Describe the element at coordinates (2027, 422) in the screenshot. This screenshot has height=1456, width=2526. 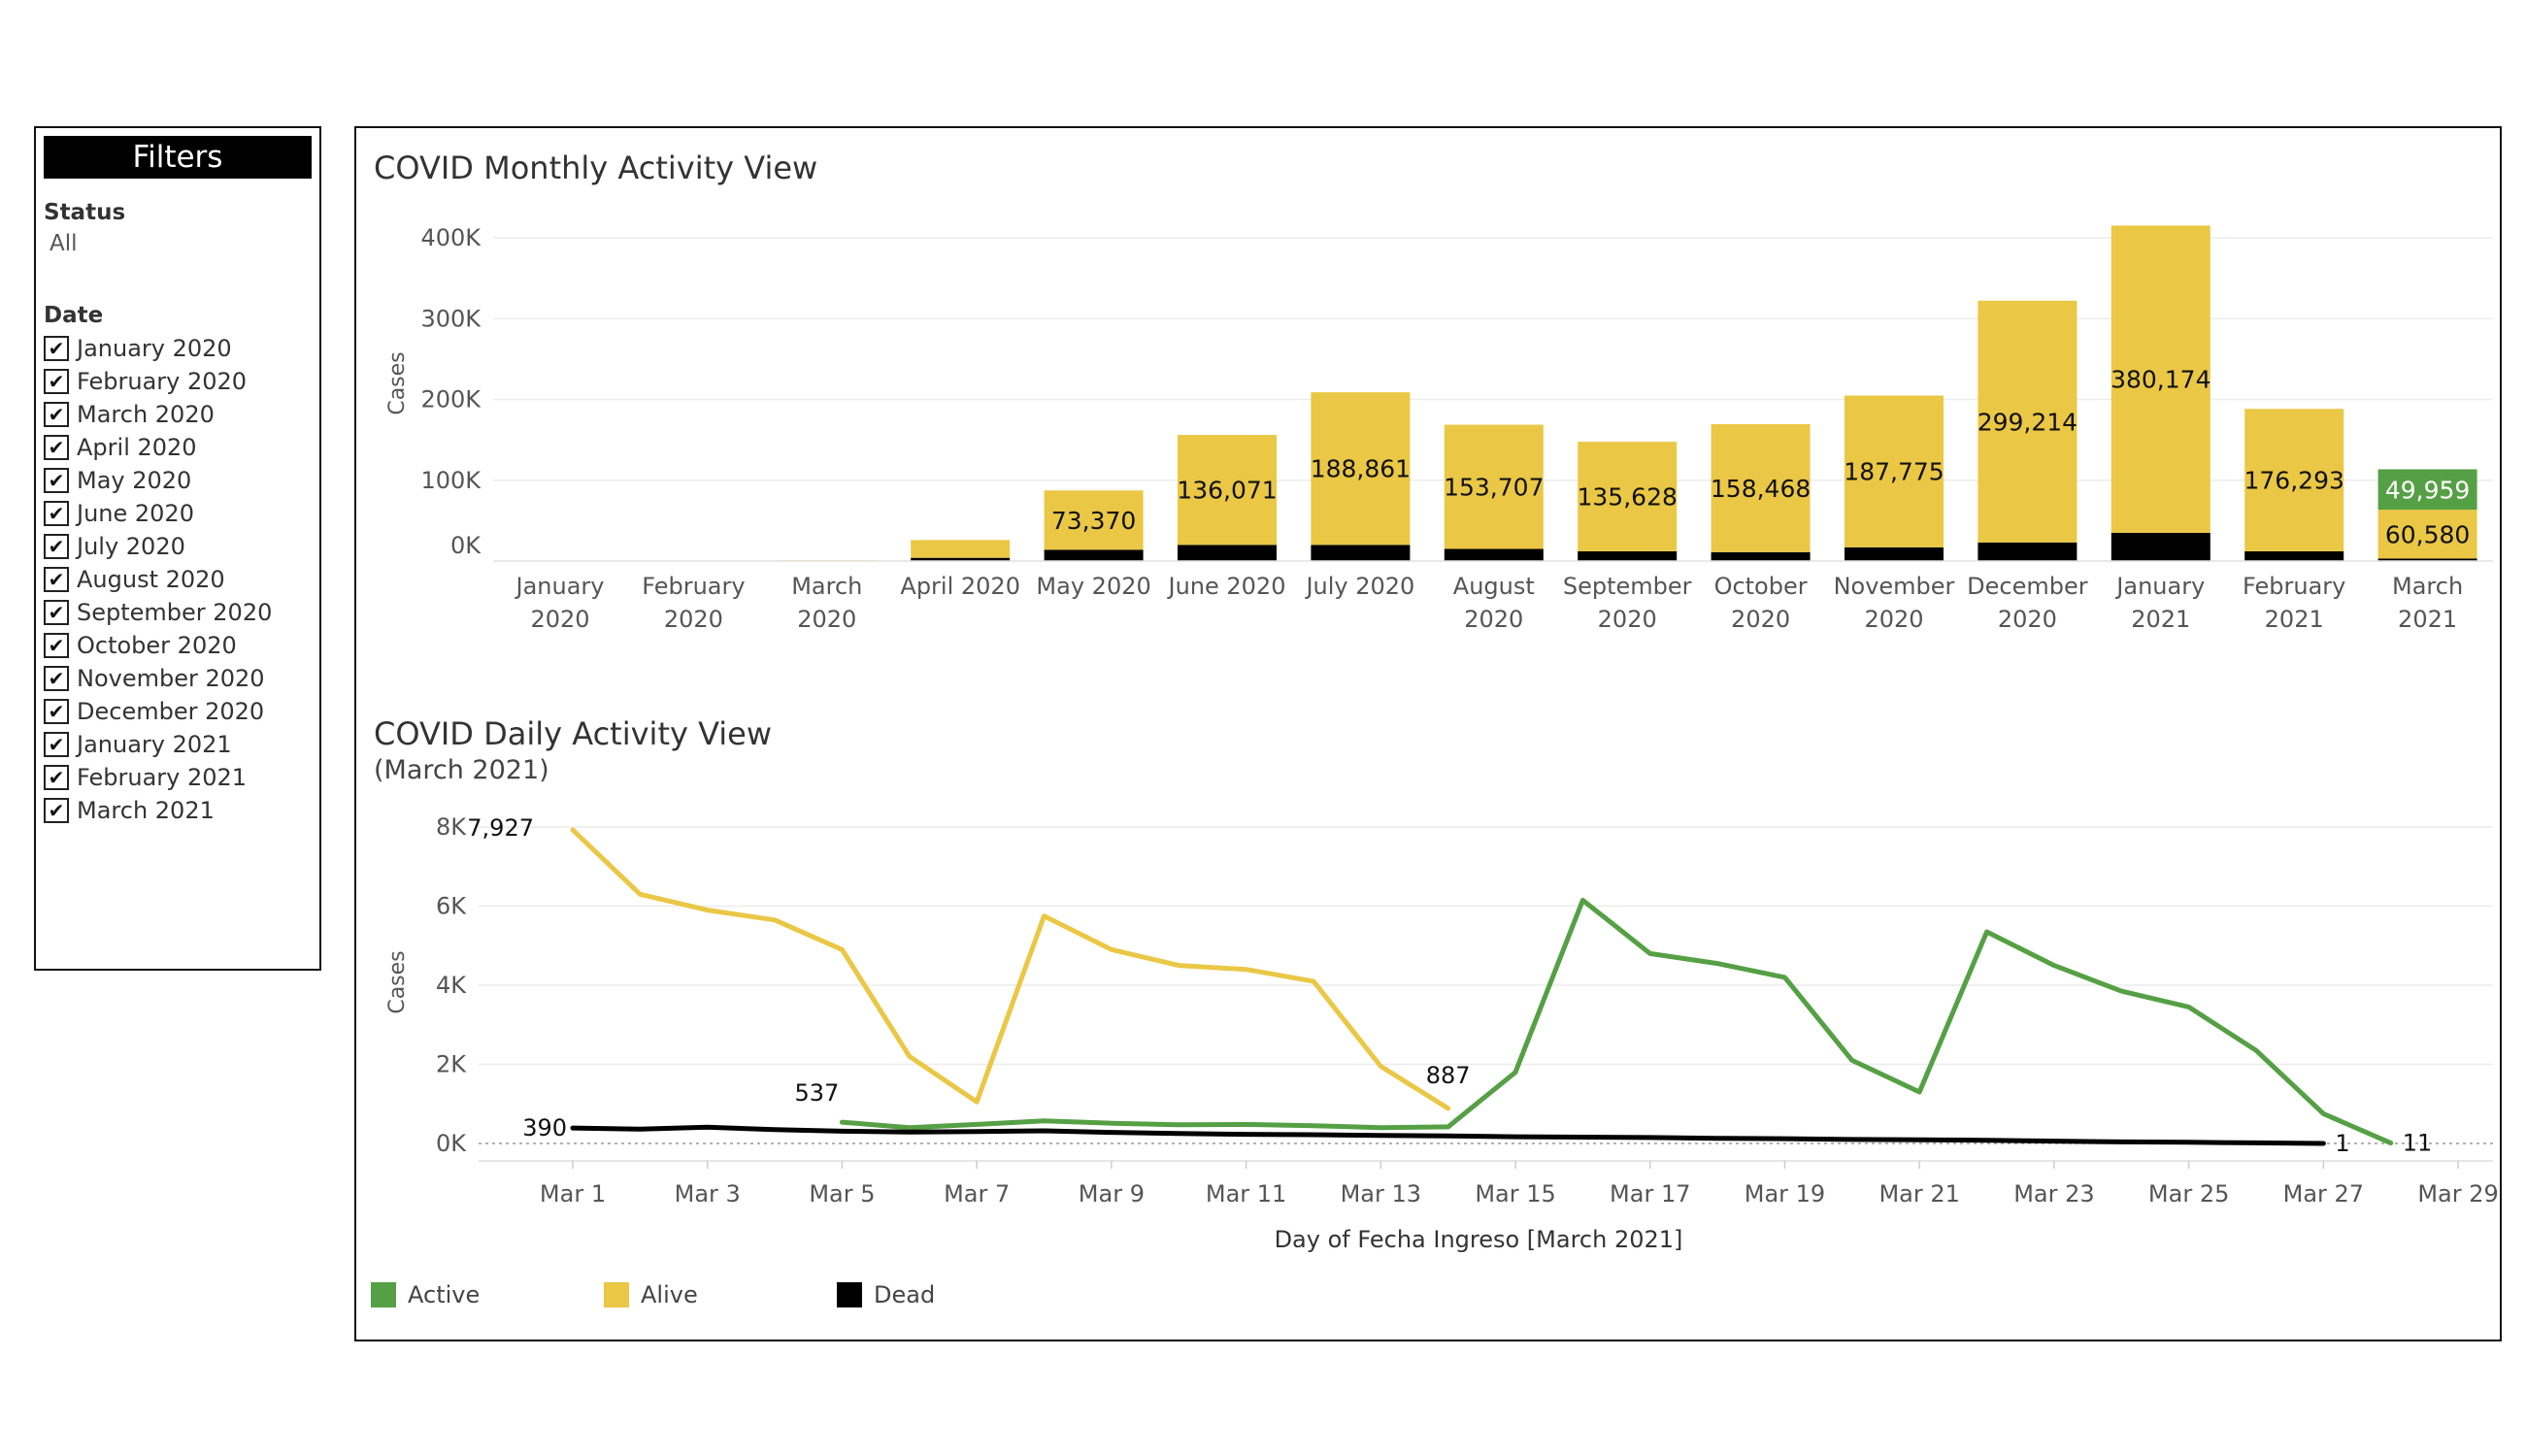
I see `bar-data-label: 299,214` at that location.